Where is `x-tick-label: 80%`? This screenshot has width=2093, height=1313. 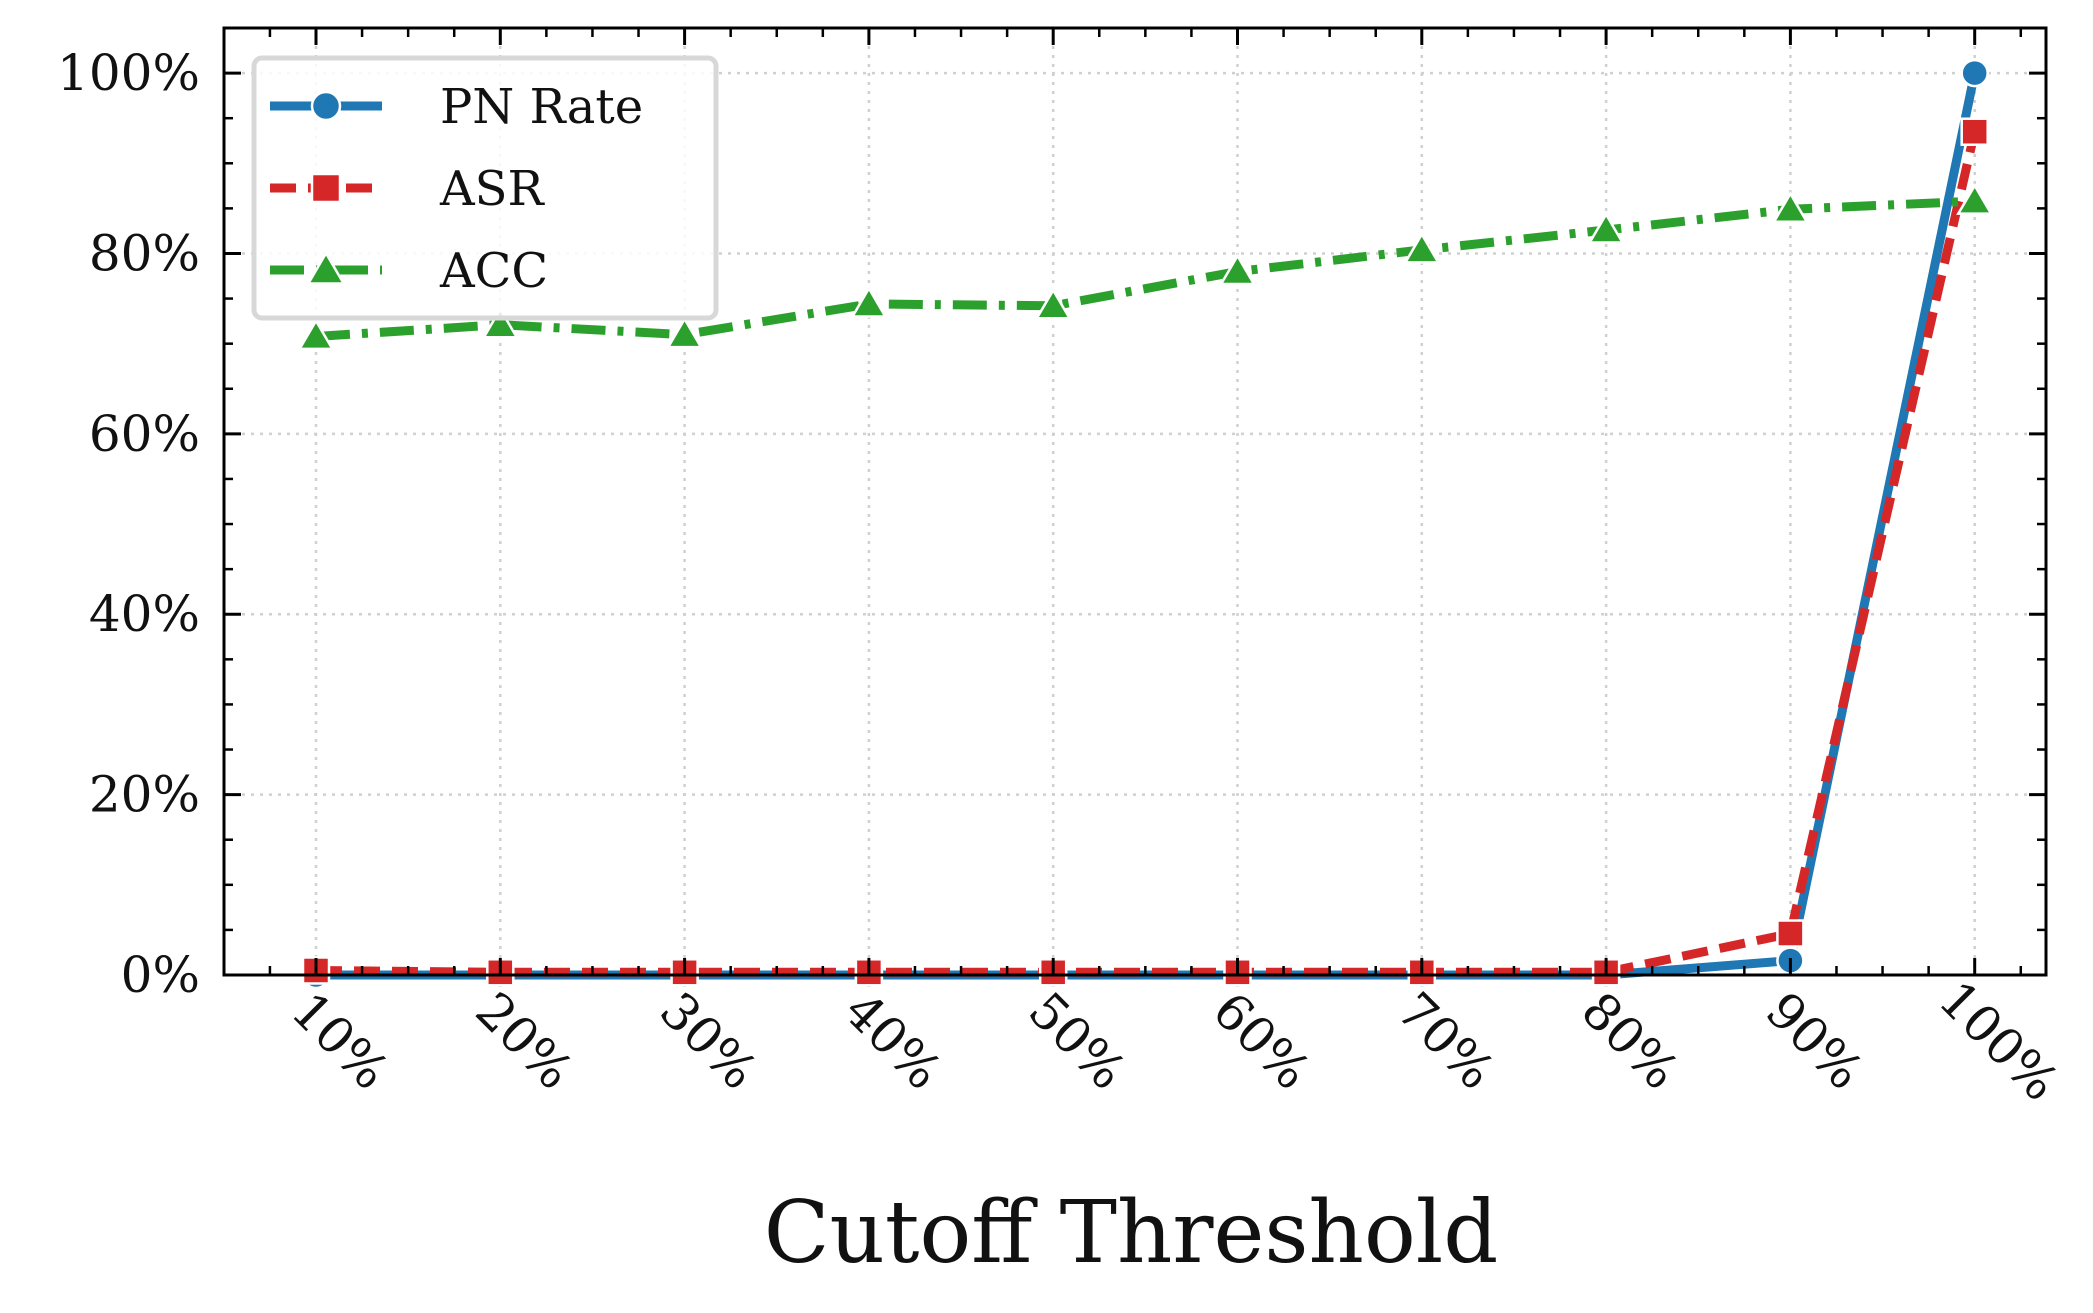
x-tick-label: 80% is located at coordinates (1630, 1041).